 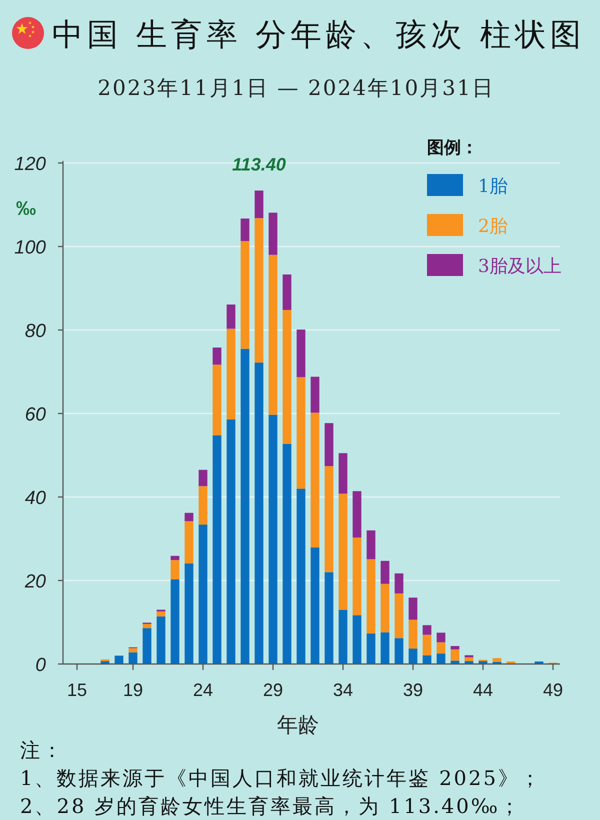 I want to click on legend-label: 3胎及以上, so click(x=520, y=266).